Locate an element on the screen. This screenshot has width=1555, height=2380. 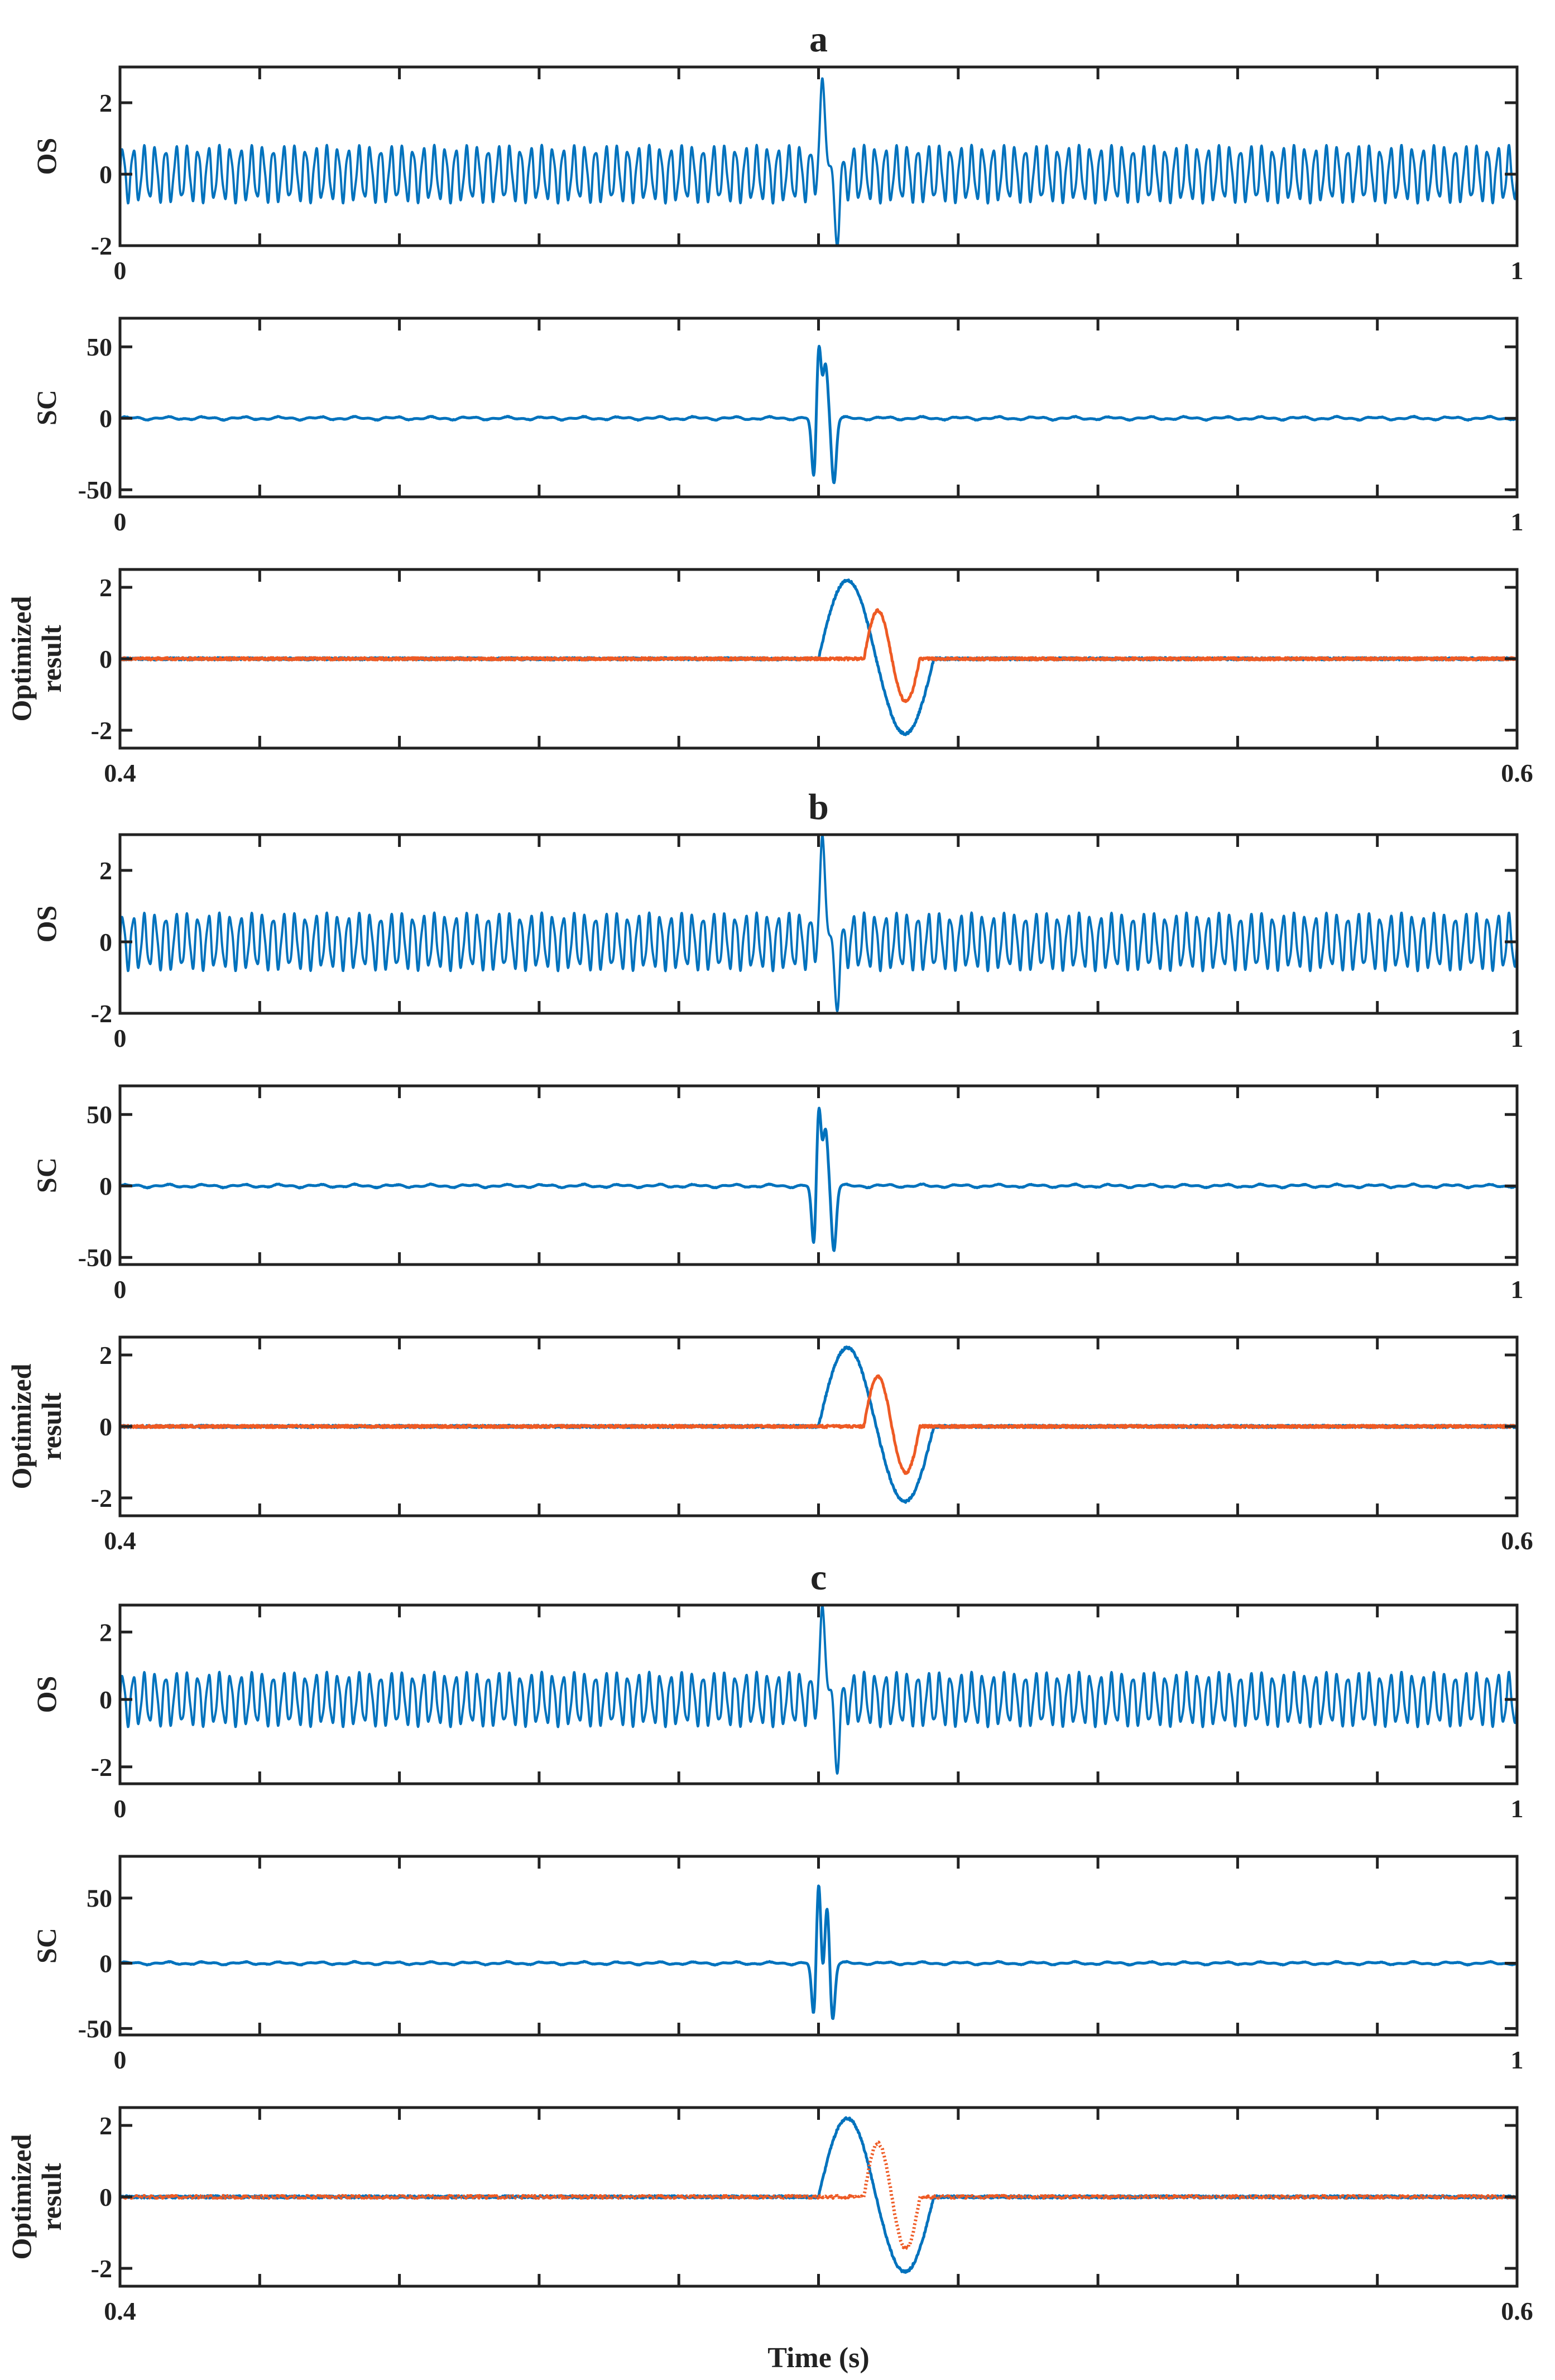
panel-title-c: c is located at coordinates (818, 1577).